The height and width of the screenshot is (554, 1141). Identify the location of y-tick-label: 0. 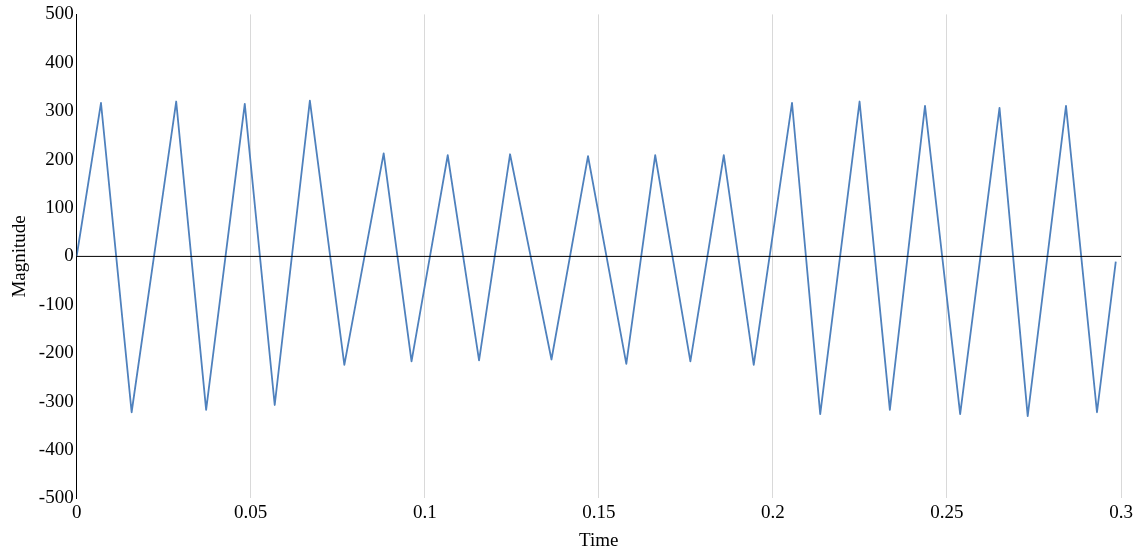
(69, 255).